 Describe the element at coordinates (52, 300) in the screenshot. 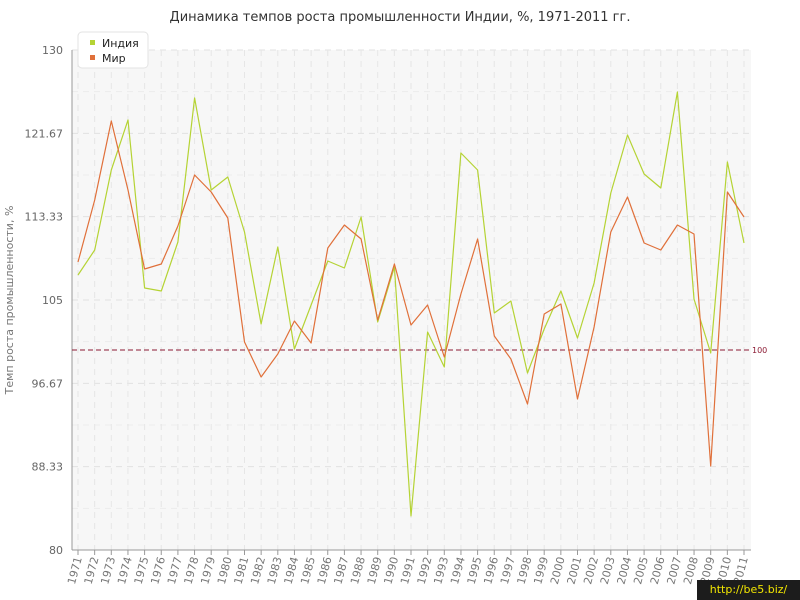

I see `y-tick-label: 105` at that location.